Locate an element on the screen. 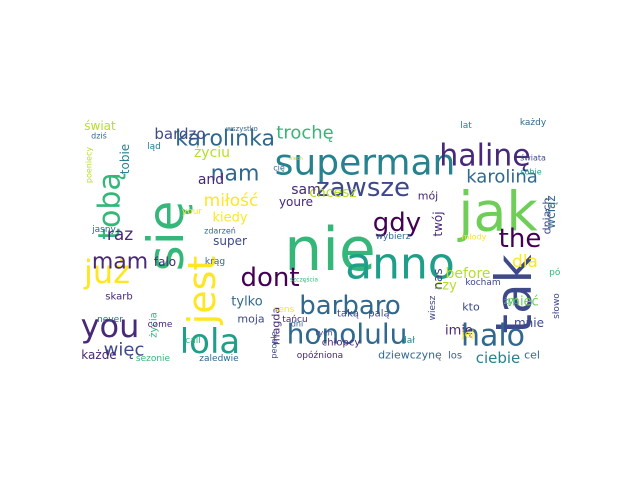  word-honolulu-9: honolulu is located at coordinates (347, 334).